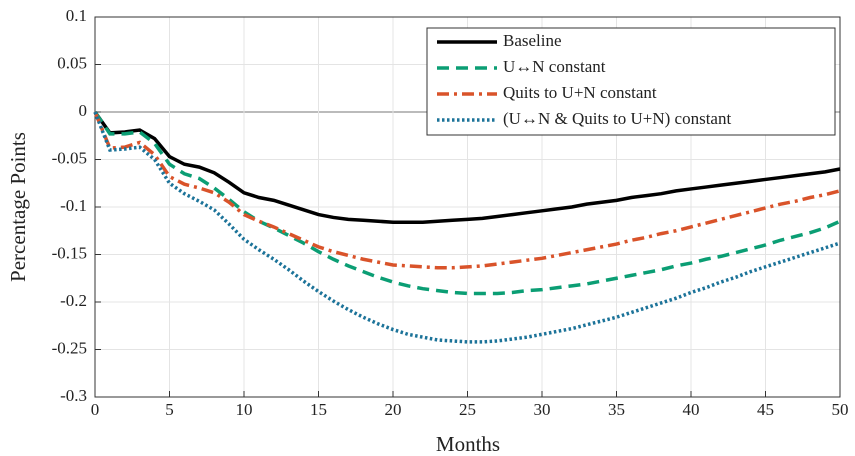 This screenshot has height=456, width=855. Describe the element at coordinates (580, 92) in the screenshot. I see `legend-label: Quits to U+N constant` at that location.